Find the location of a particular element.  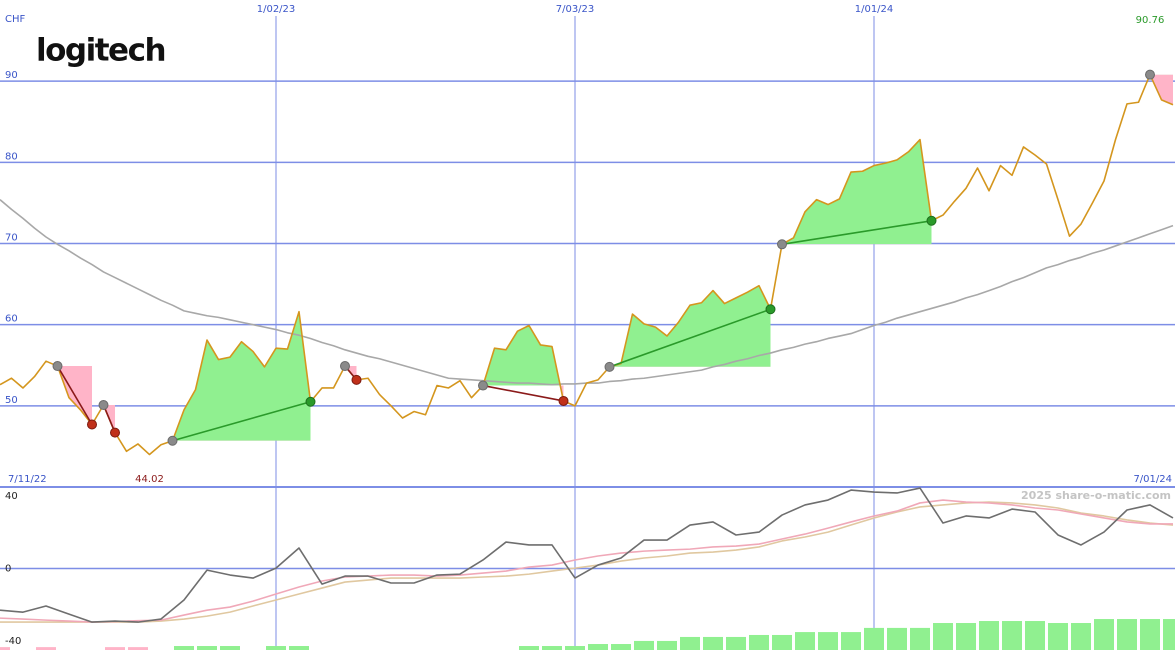

x-tick-label: 7/11/22 is located at coordinates (27, 479).